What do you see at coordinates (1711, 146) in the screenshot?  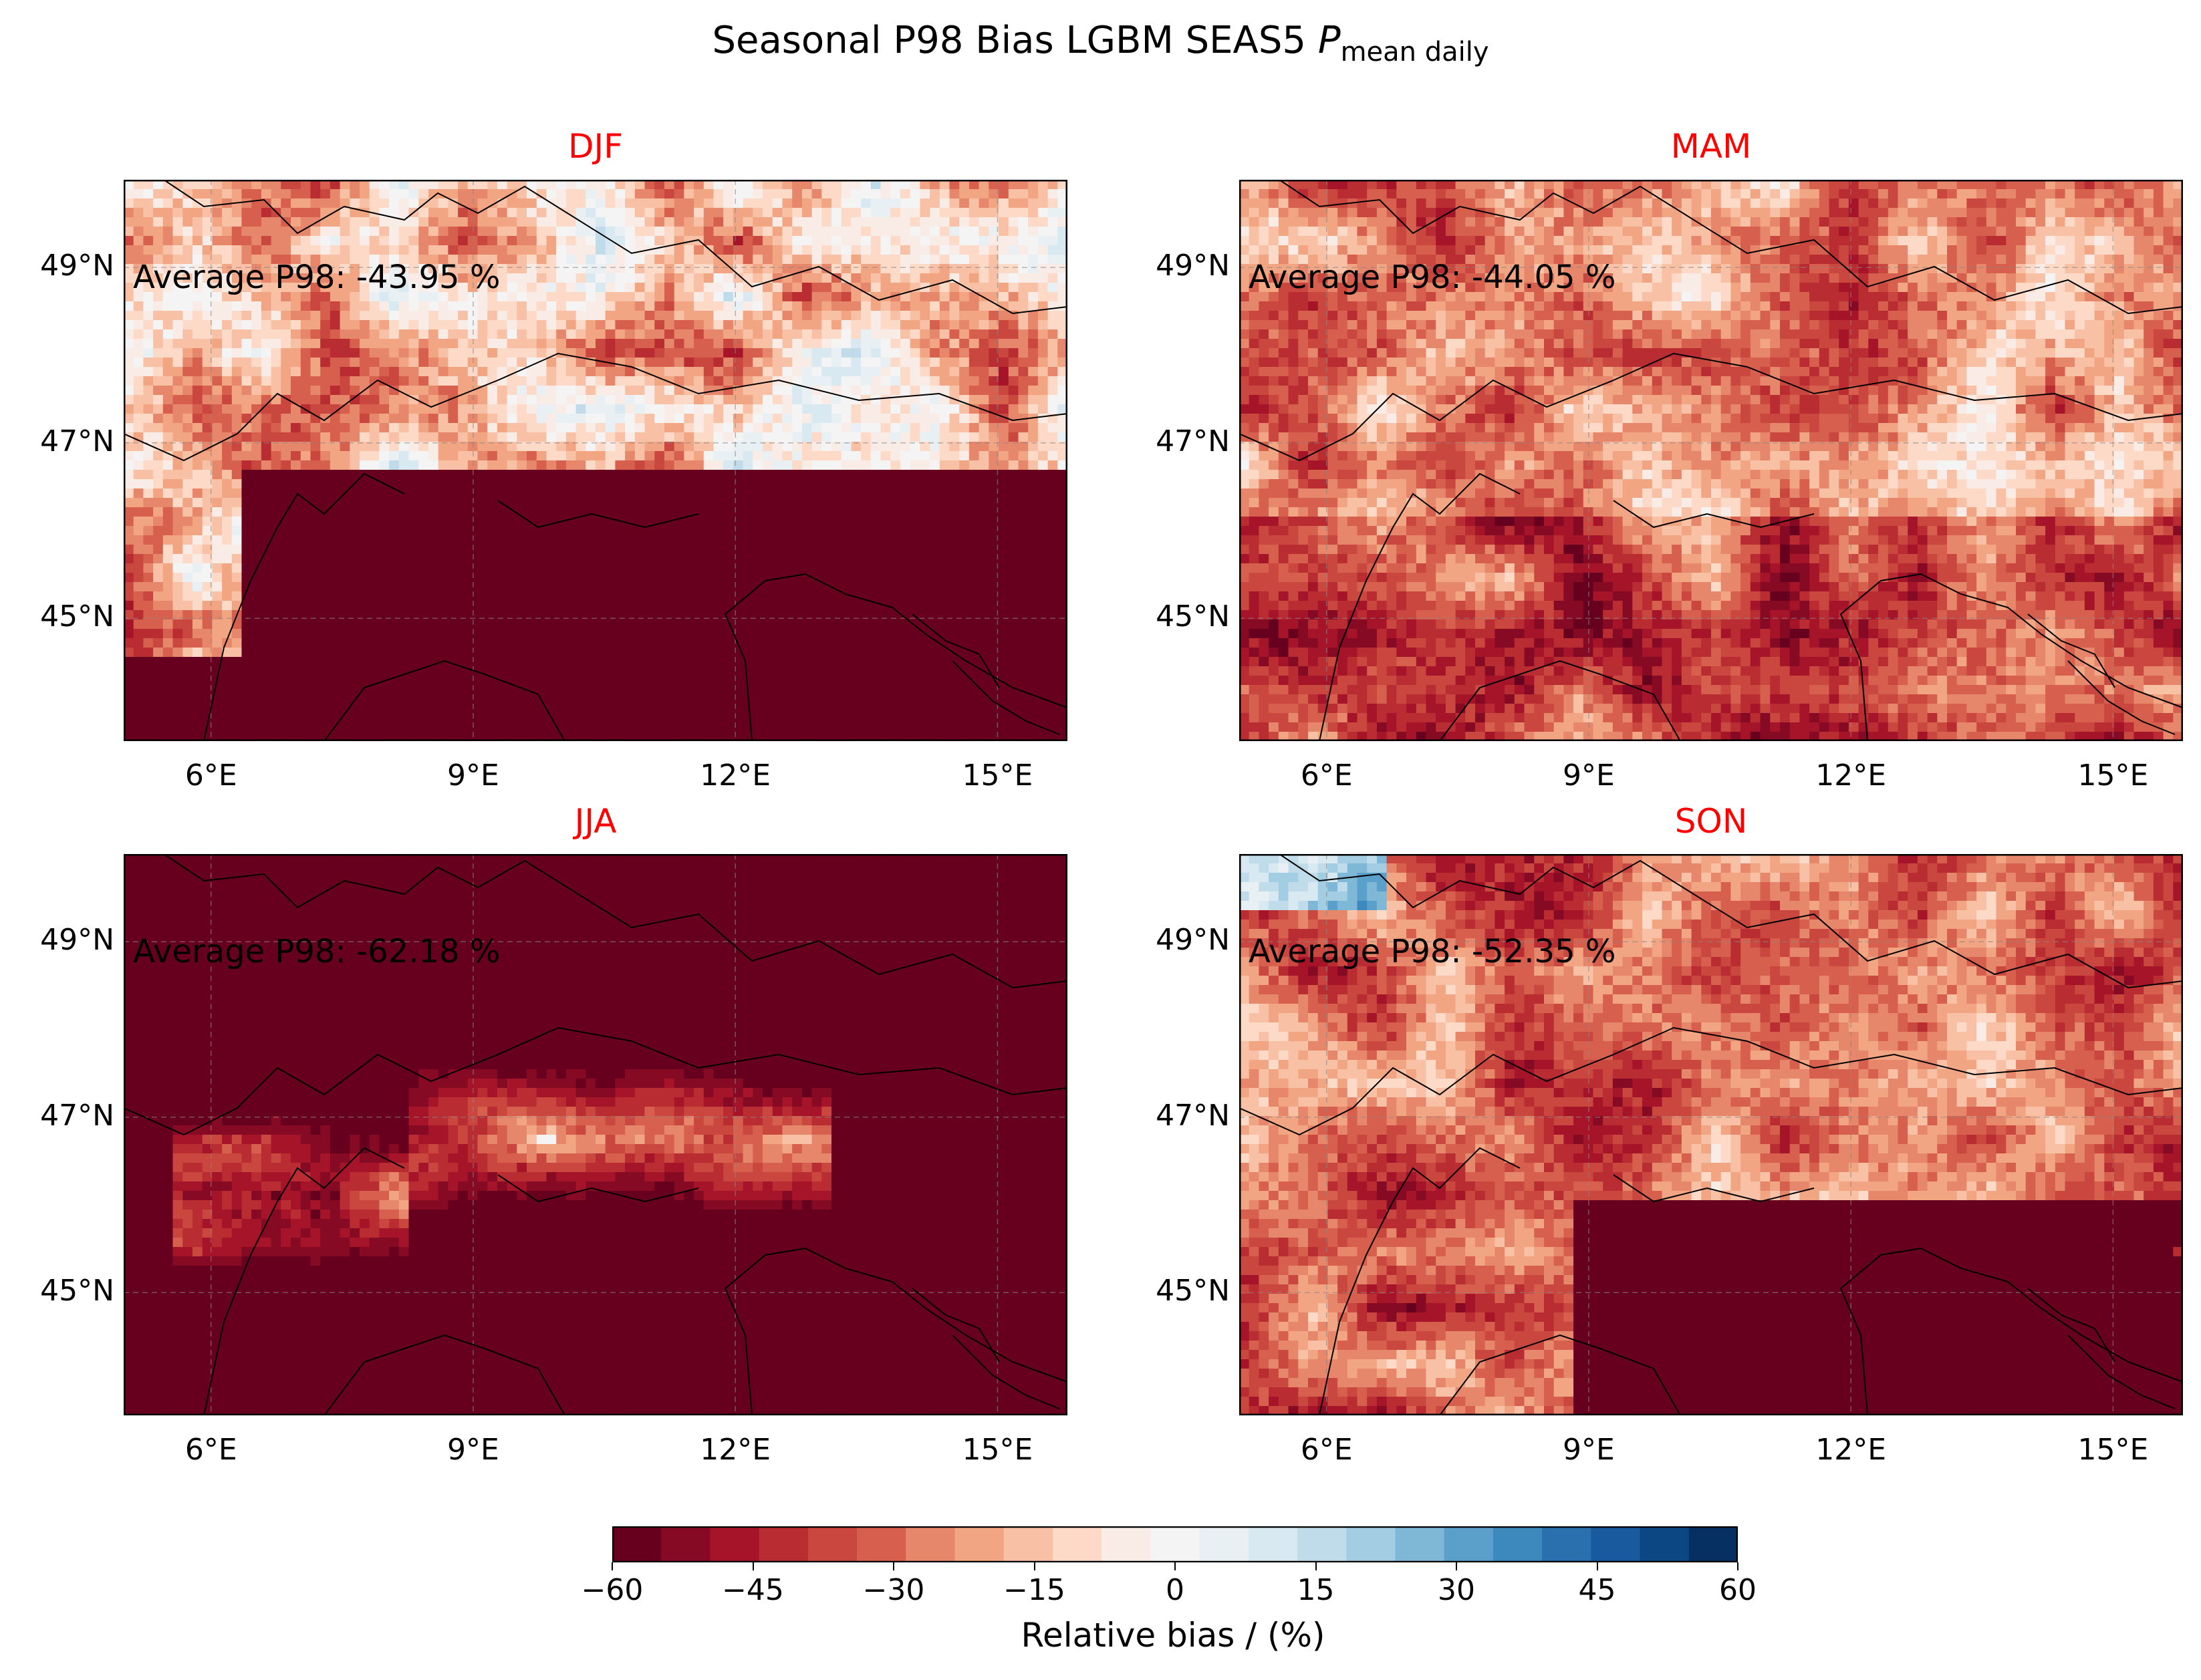 I see `panel-title: MAM` at bounding box center [1711, 146].